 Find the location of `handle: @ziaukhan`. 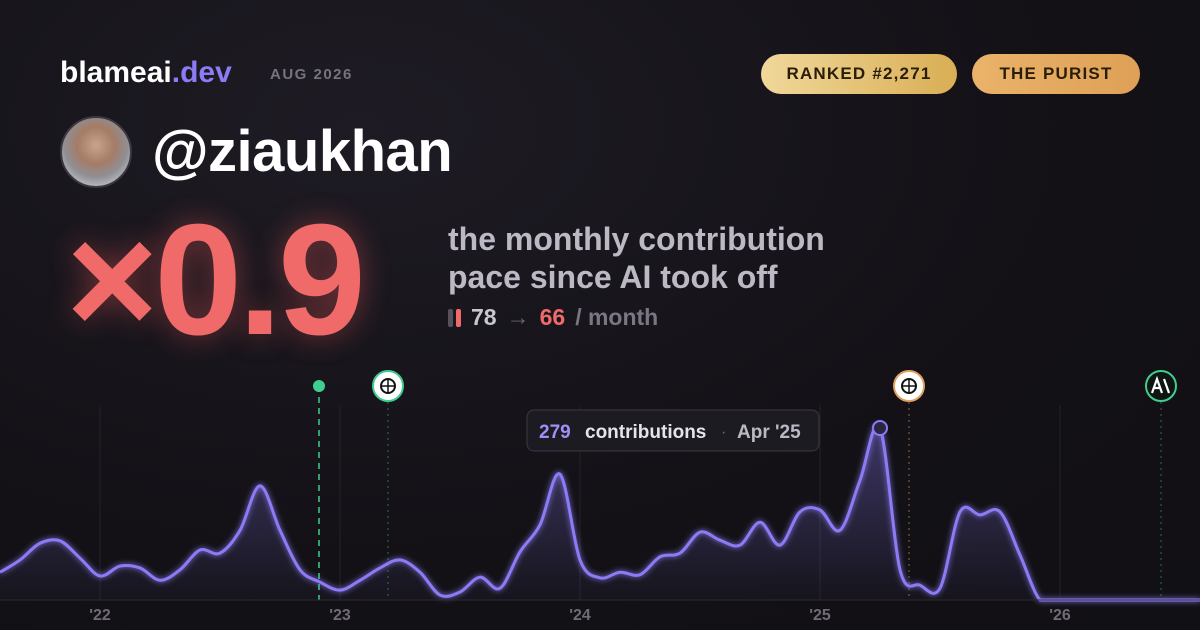

handle: @ziaukhan is located at coordinates (302, 151).